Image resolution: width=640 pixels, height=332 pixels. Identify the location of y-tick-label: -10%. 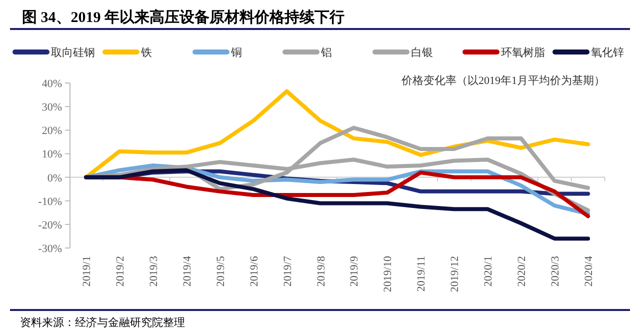
(50, 202).